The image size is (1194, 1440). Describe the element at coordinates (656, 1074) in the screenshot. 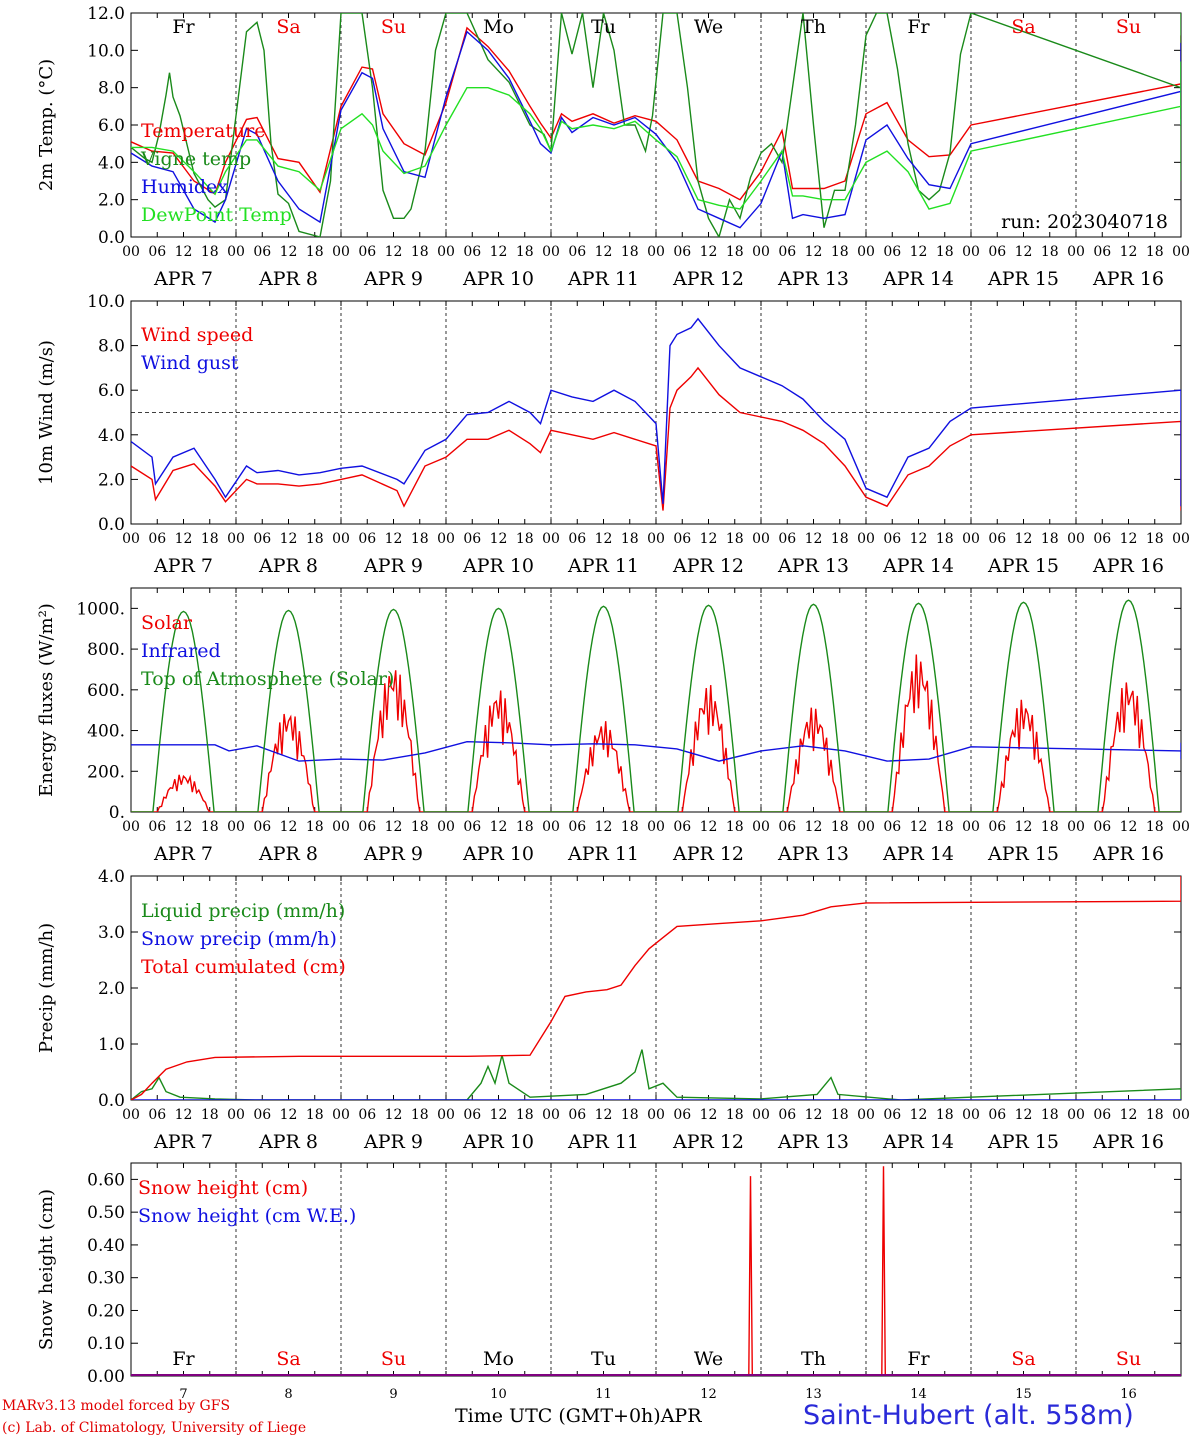

I see `series-liquid-precip-mm-h-` at that location.